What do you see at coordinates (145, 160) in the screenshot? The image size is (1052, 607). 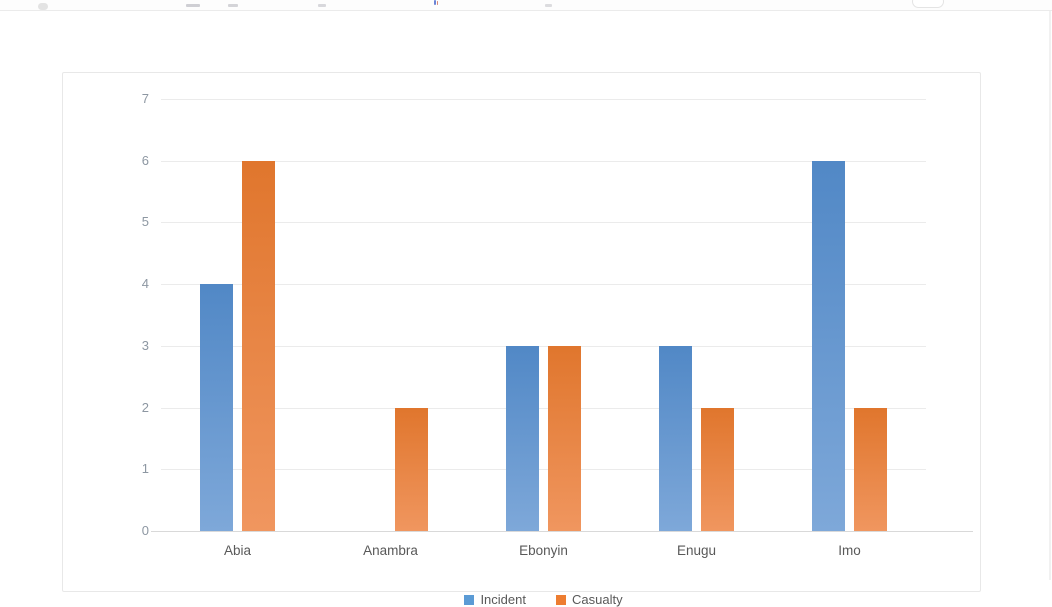 I see `y-tick-label-6: 6` at bounding box center [145, 160].